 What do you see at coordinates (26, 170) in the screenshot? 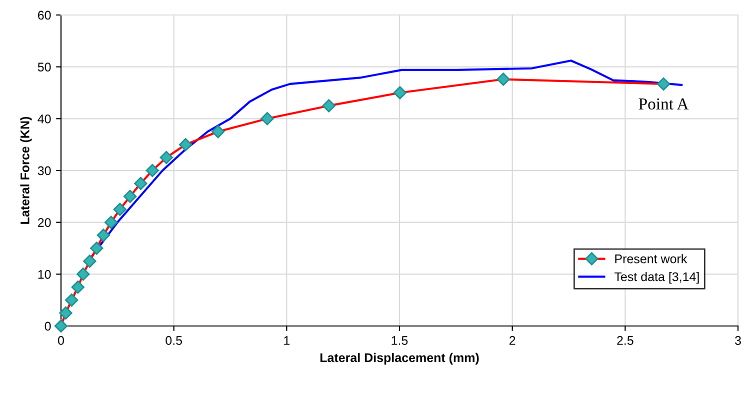
I see `y-axis-title: Lateral Force (KN)` at bounding box center [26, 170].